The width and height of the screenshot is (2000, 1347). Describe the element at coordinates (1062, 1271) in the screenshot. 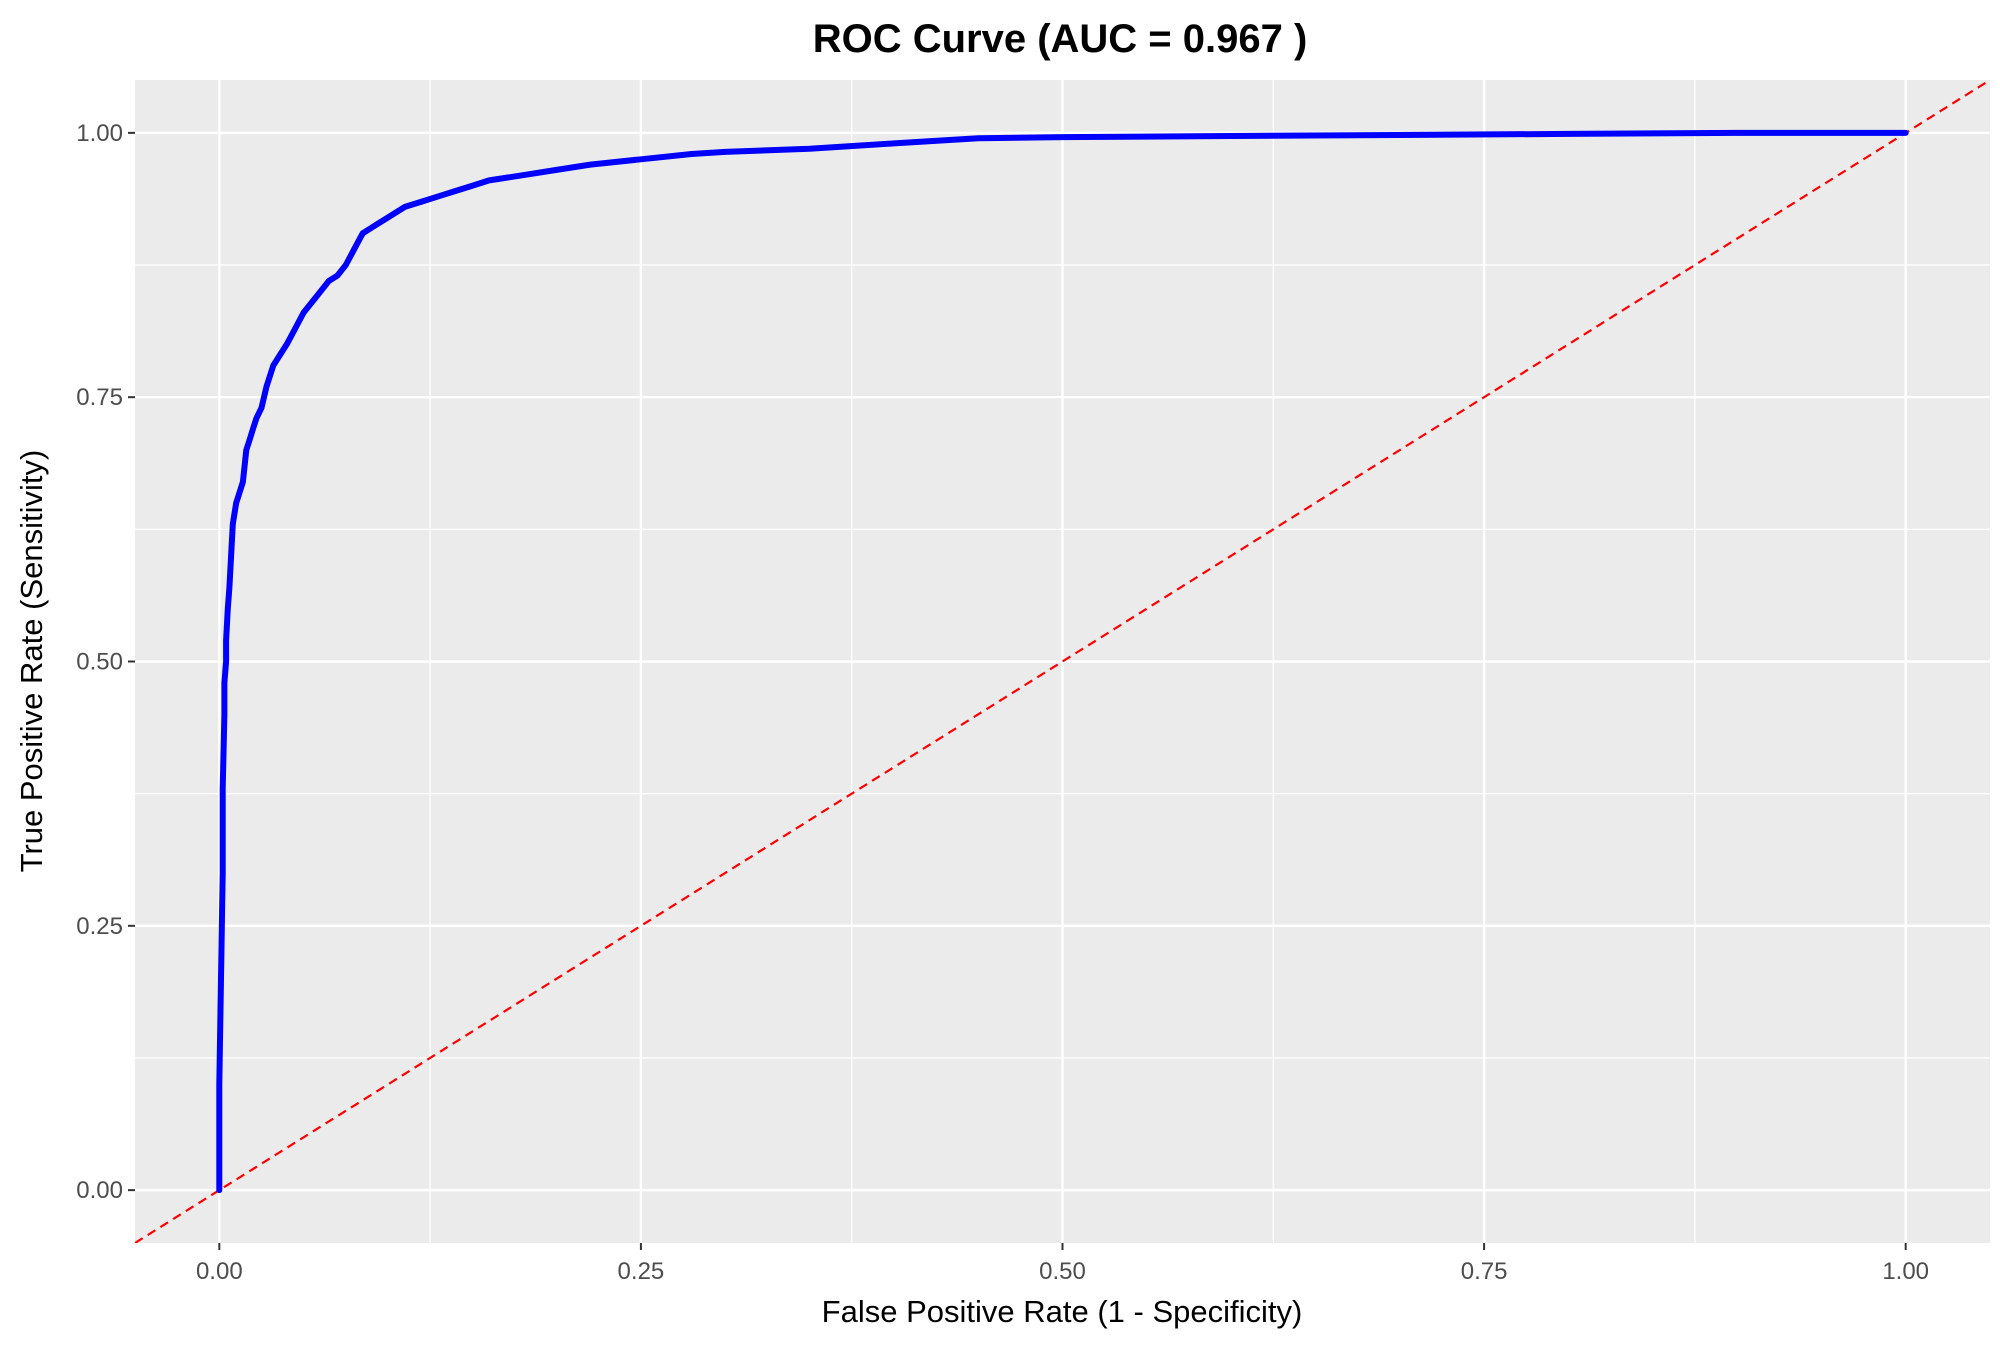

I see `x-tick-label: 0.50` at that location.